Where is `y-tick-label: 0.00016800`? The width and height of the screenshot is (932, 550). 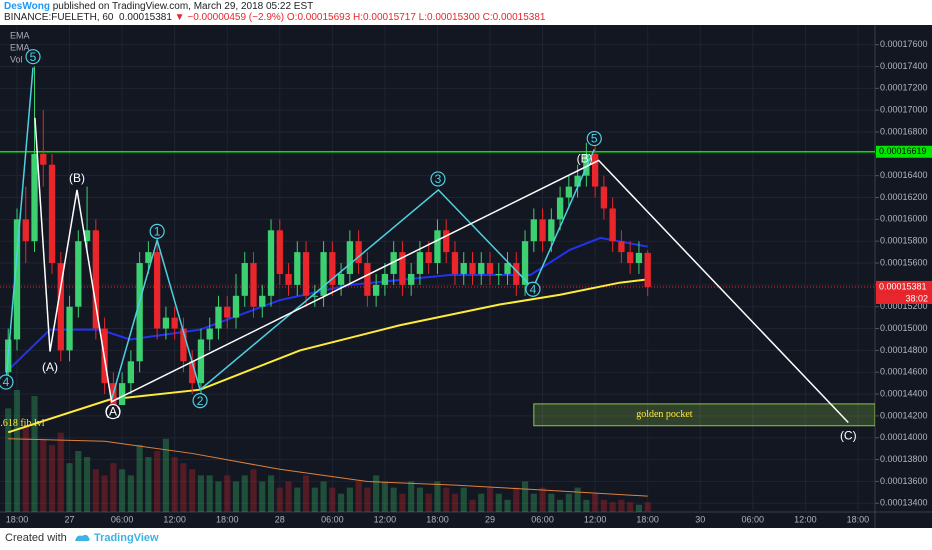 y-tick-label: 0.00016800 is located at coordinates (904, 131).